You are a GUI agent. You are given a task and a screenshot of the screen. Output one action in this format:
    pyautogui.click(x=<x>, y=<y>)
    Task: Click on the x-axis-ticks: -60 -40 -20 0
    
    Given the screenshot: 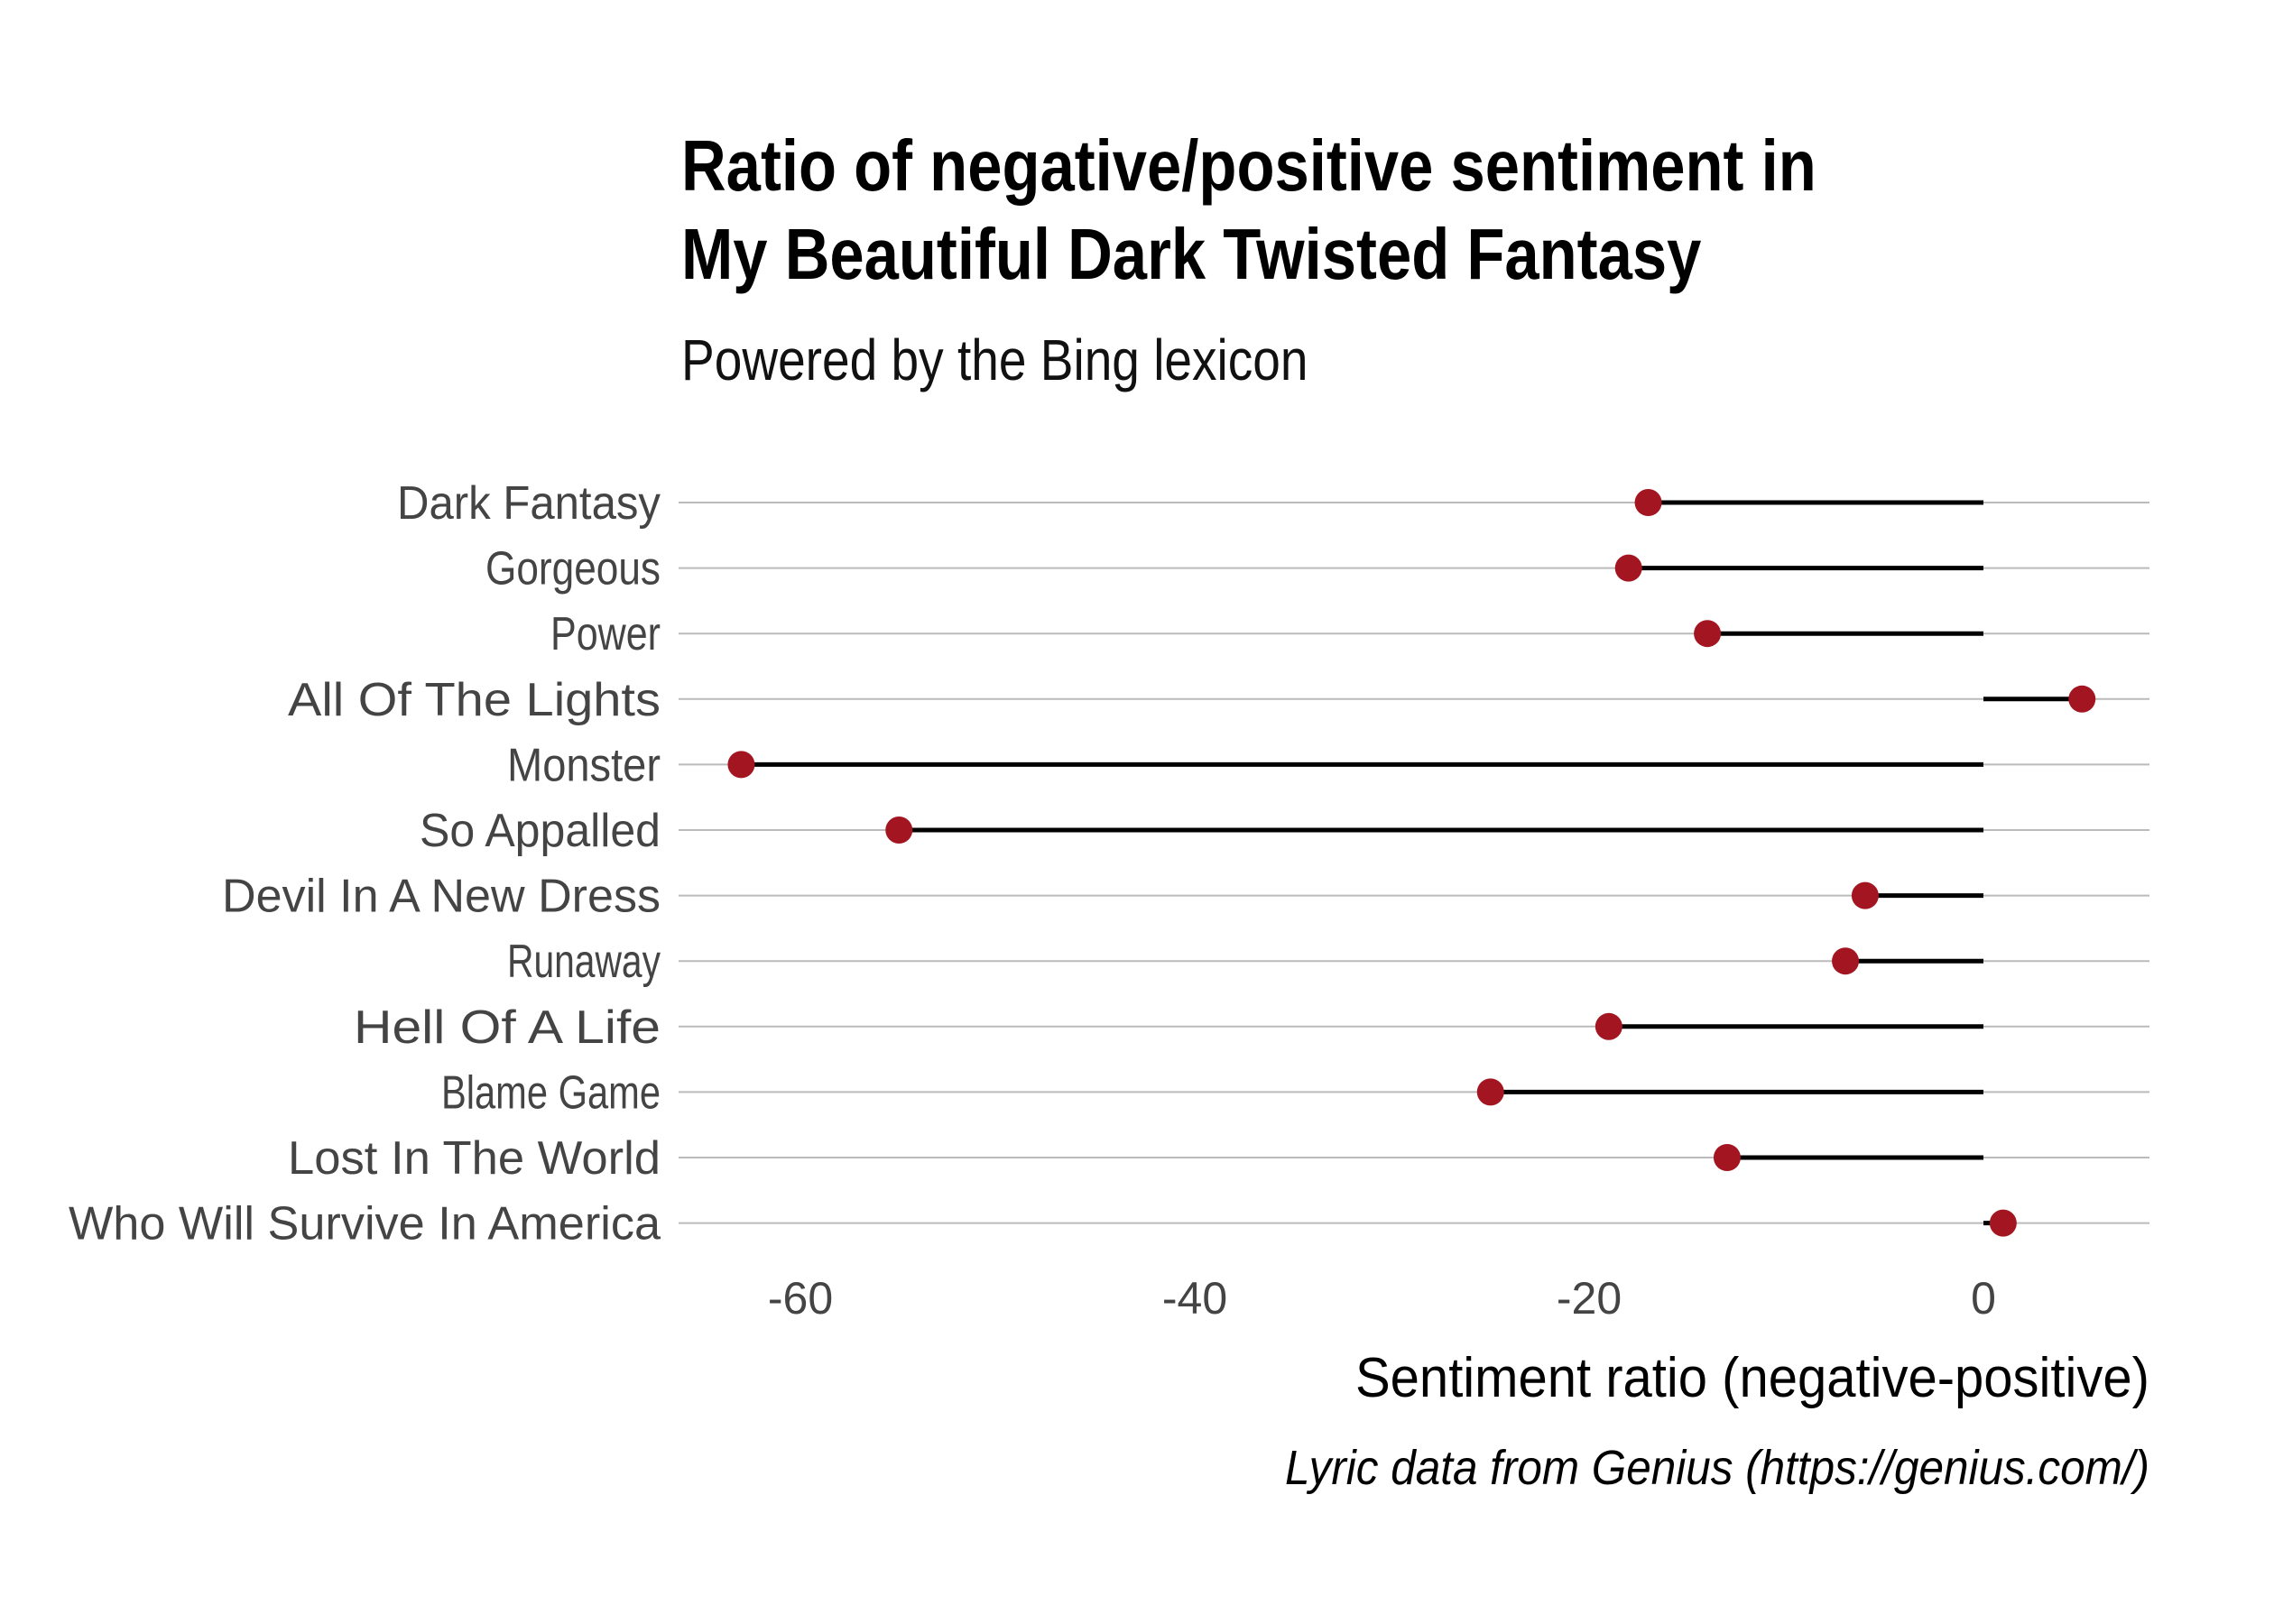 What is the action you would take?
    pyautogui.click(x=1382, y=1299)
    